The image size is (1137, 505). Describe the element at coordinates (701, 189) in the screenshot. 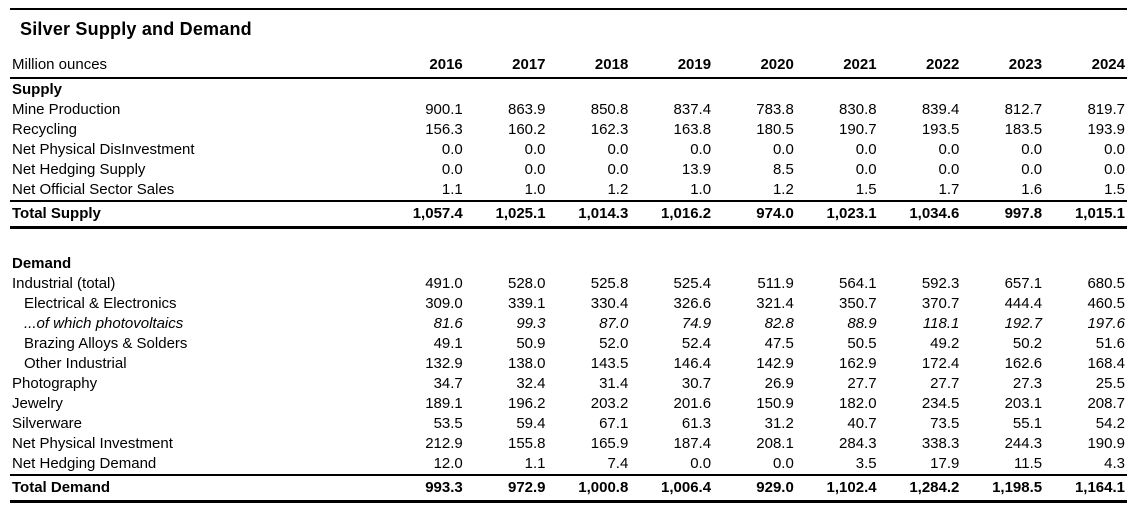

I see `value-cell: 1.0` at that location.